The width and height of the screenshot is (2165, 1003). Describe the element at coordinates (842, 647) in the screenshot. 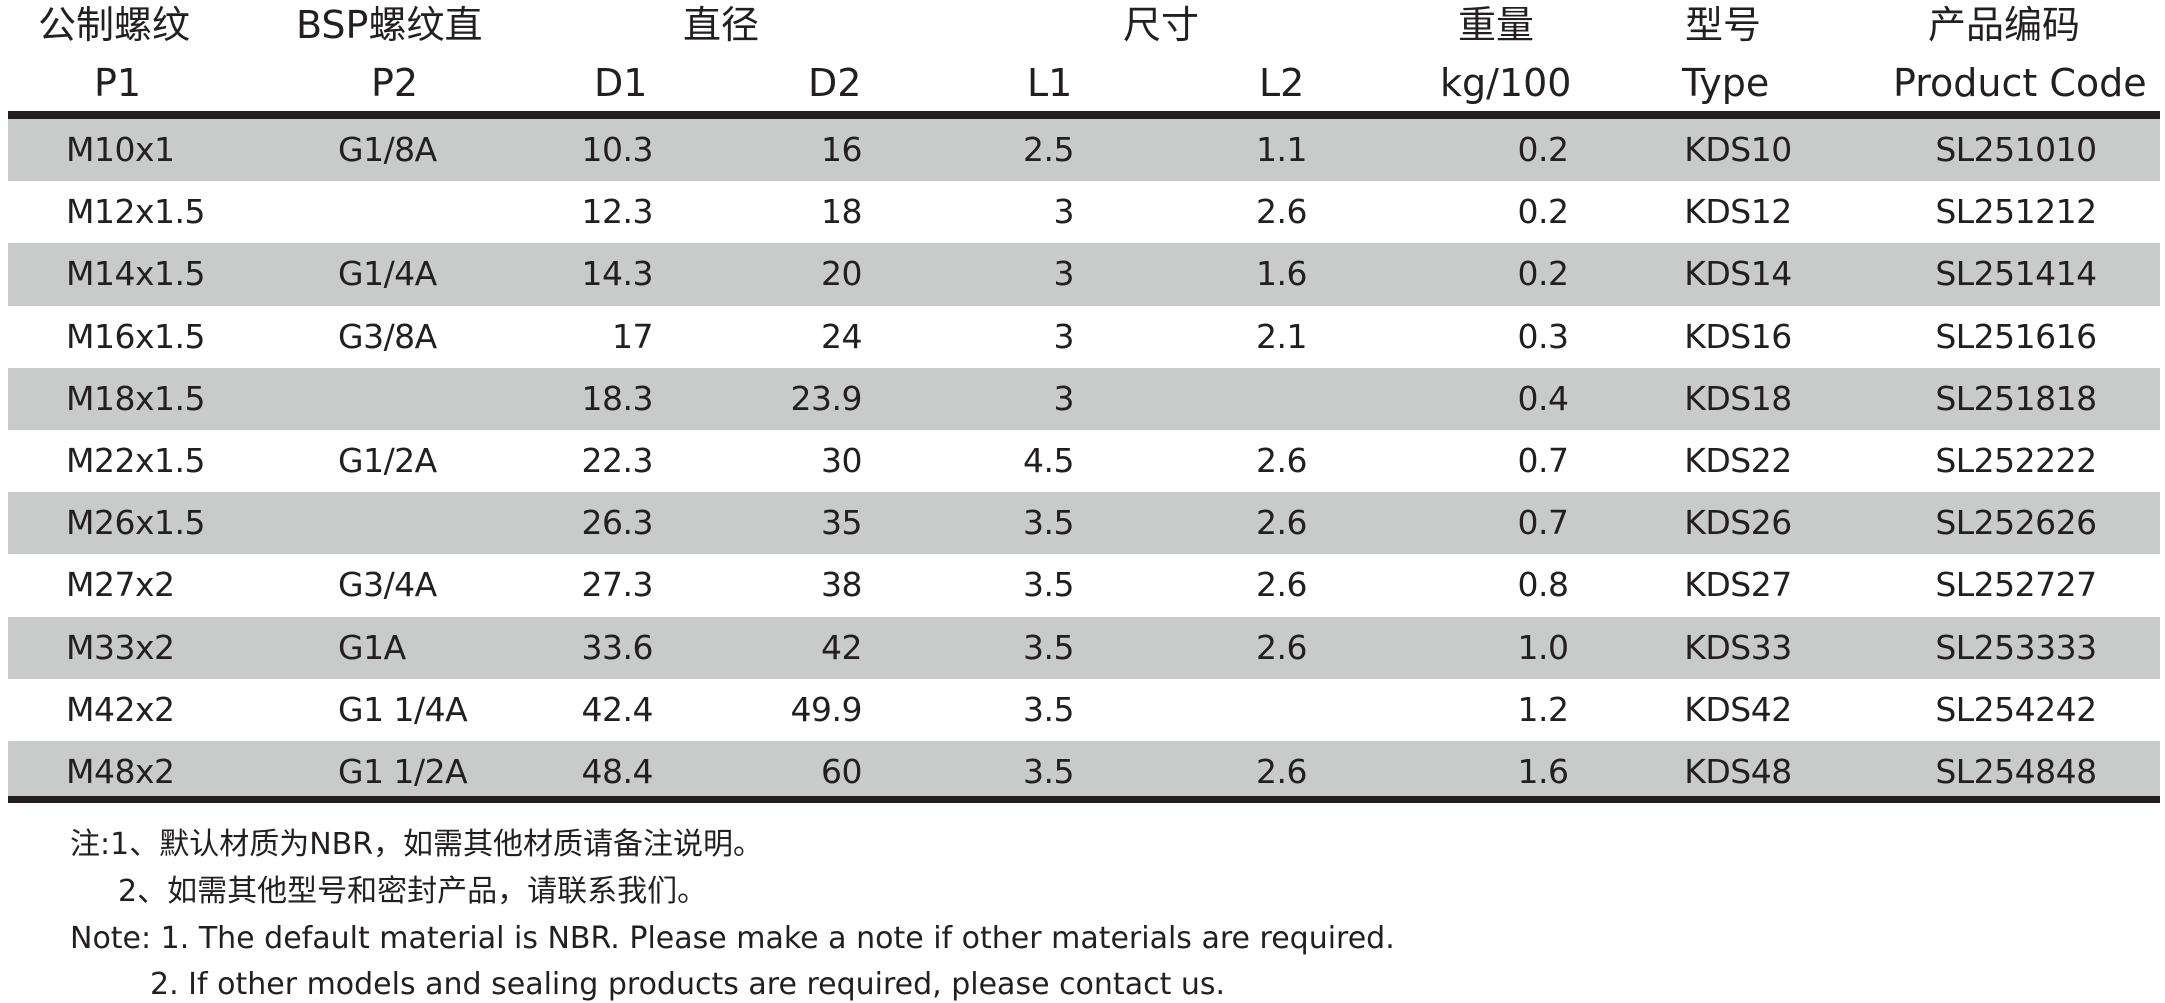

I see `cell-d2: 42` at that location.